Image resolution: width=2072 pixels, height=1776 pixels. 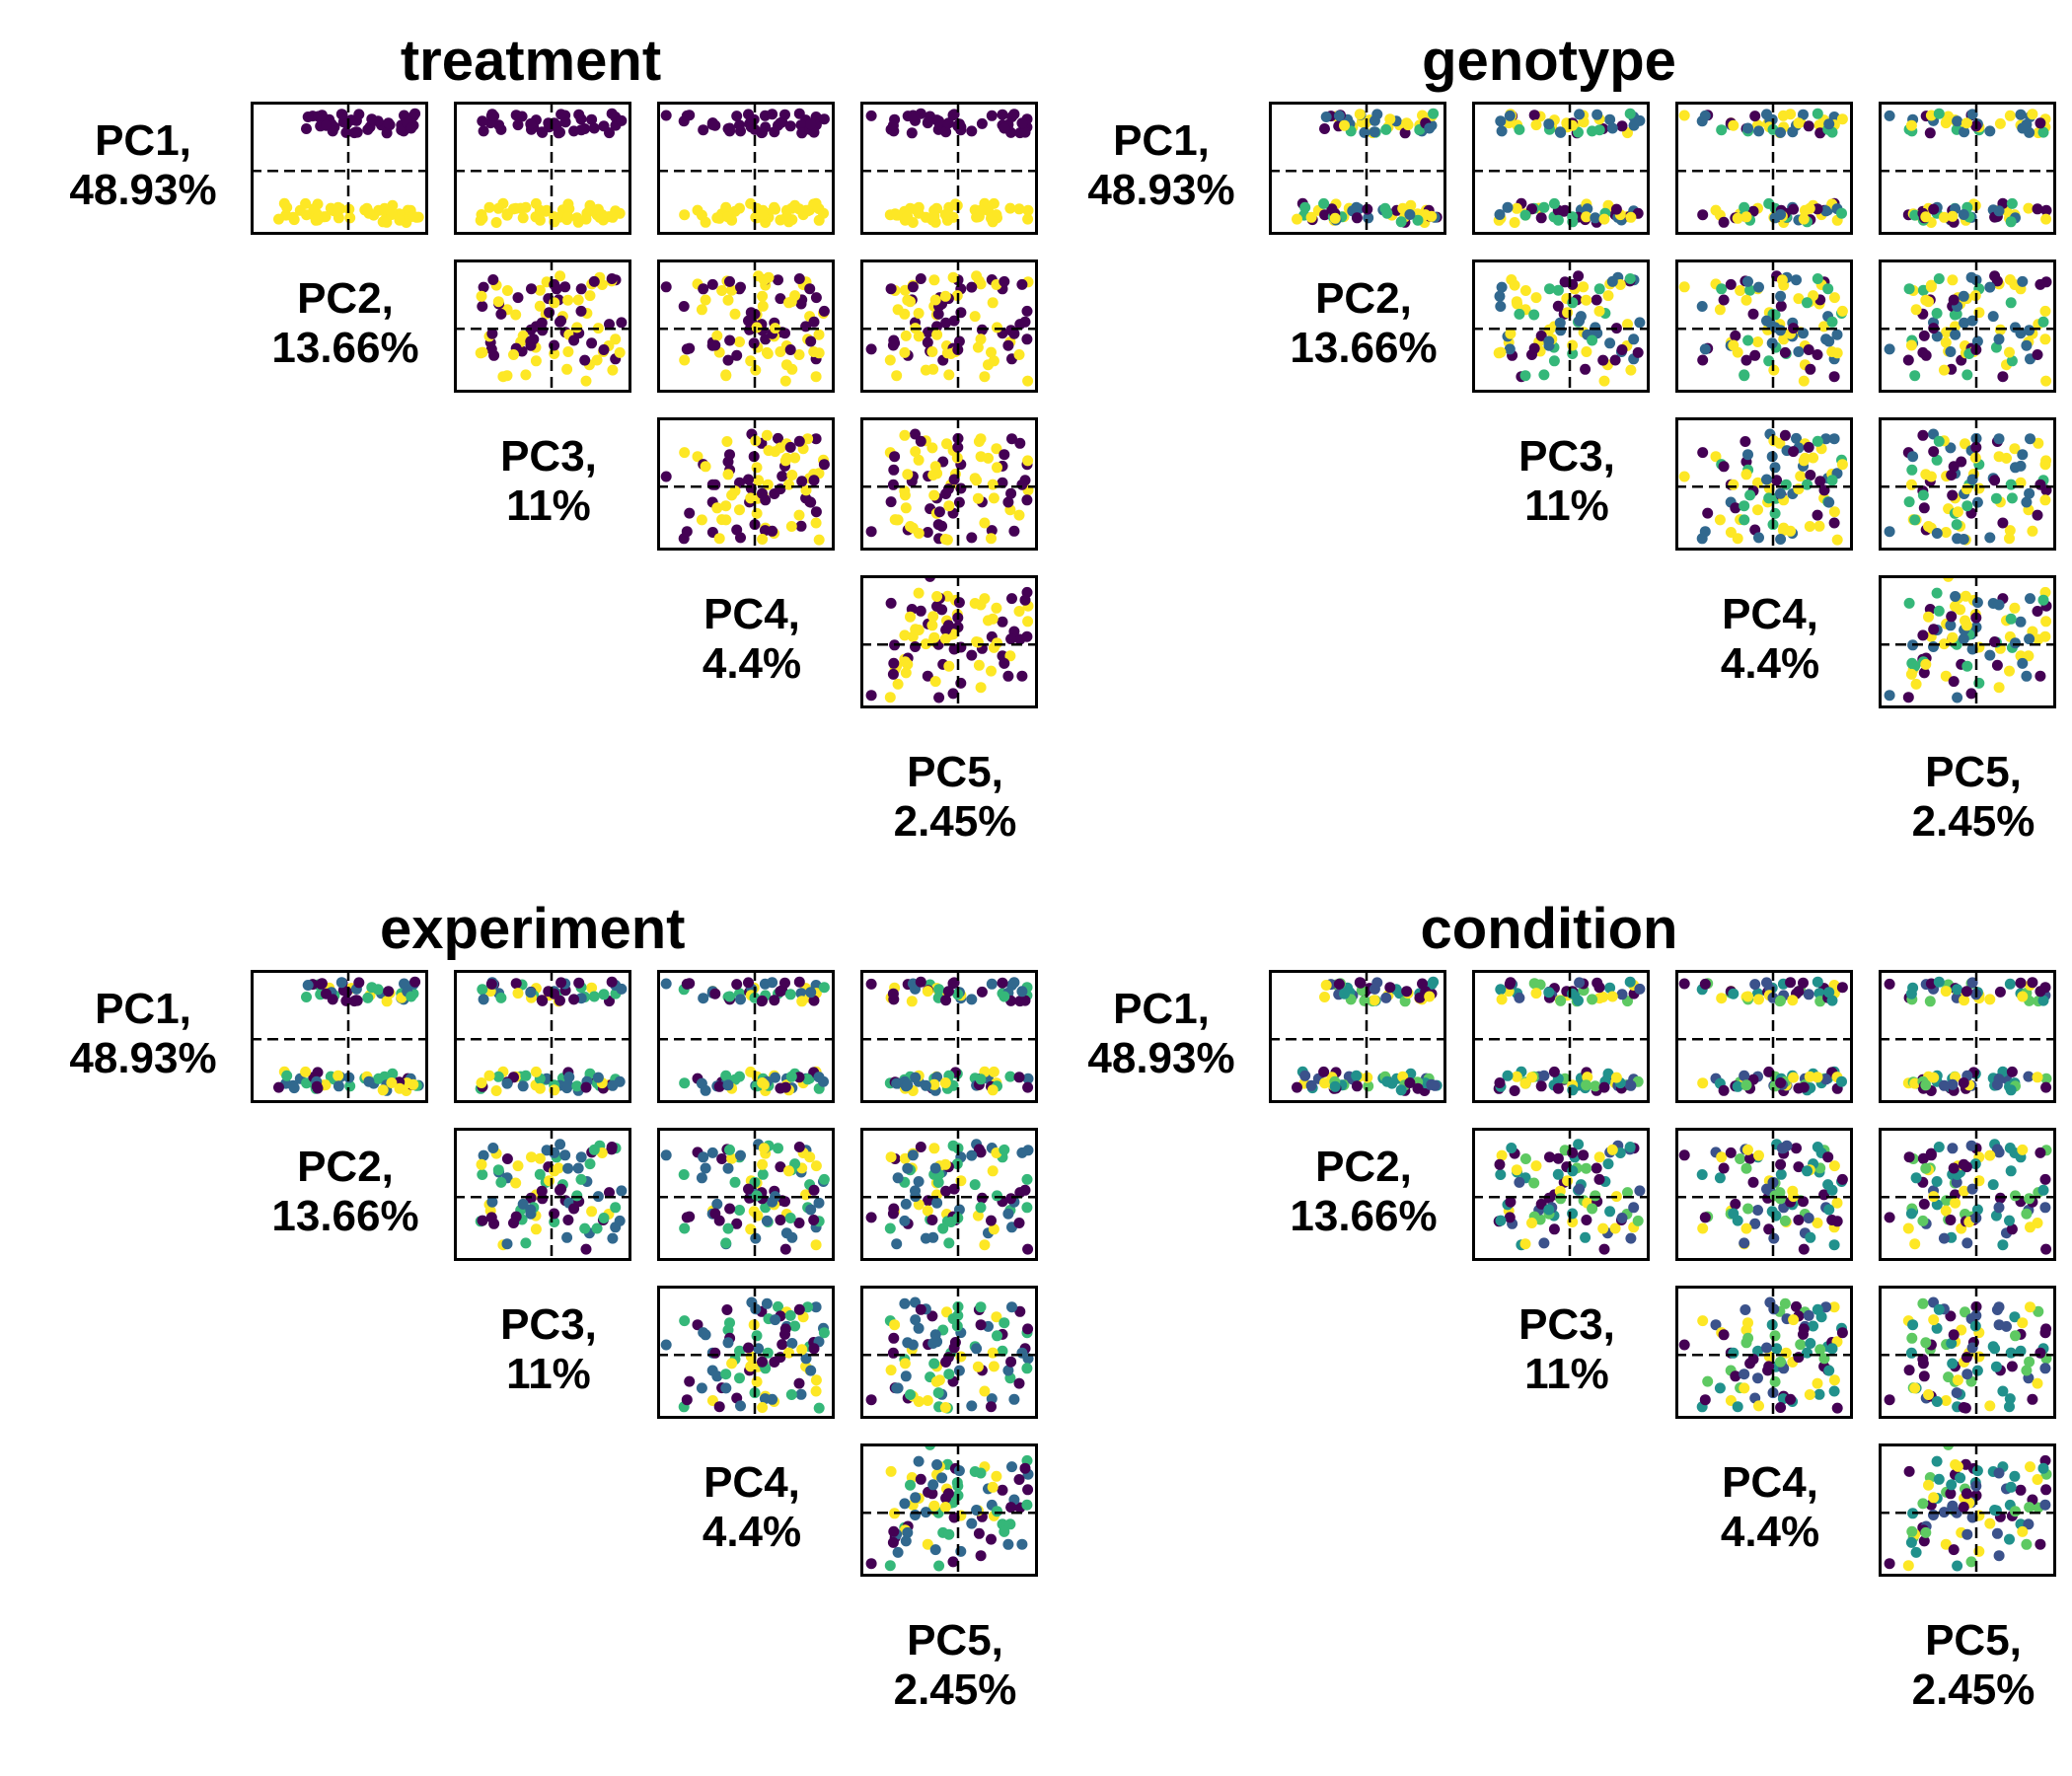 I want to click on pc-variance: 13.66%, so click(x=345, y=1216).